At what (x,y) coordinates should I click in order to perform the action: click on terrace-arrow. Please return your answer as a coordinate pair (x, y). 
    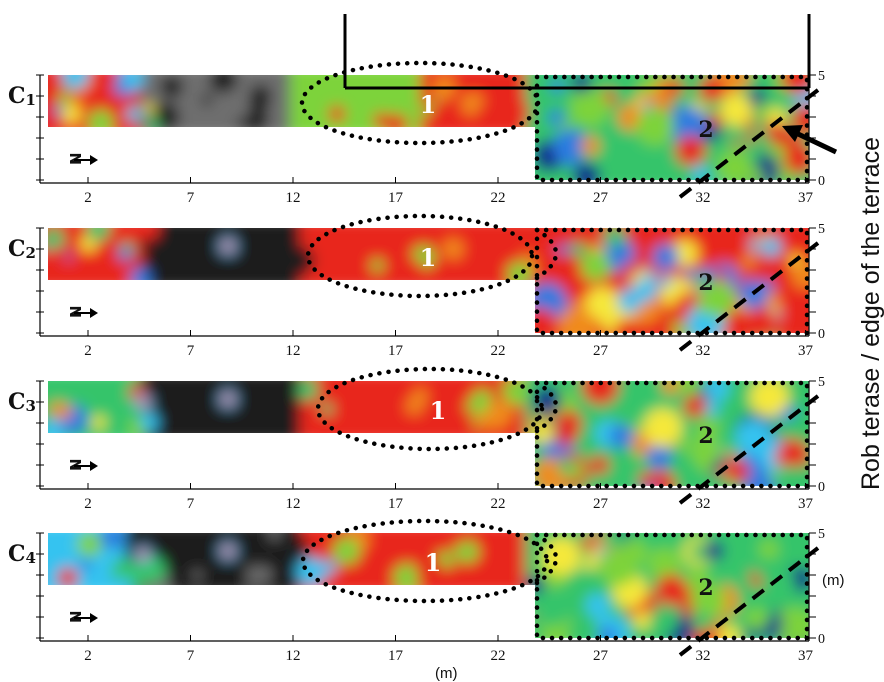
    Looking at the image, I should click on (810, 140).